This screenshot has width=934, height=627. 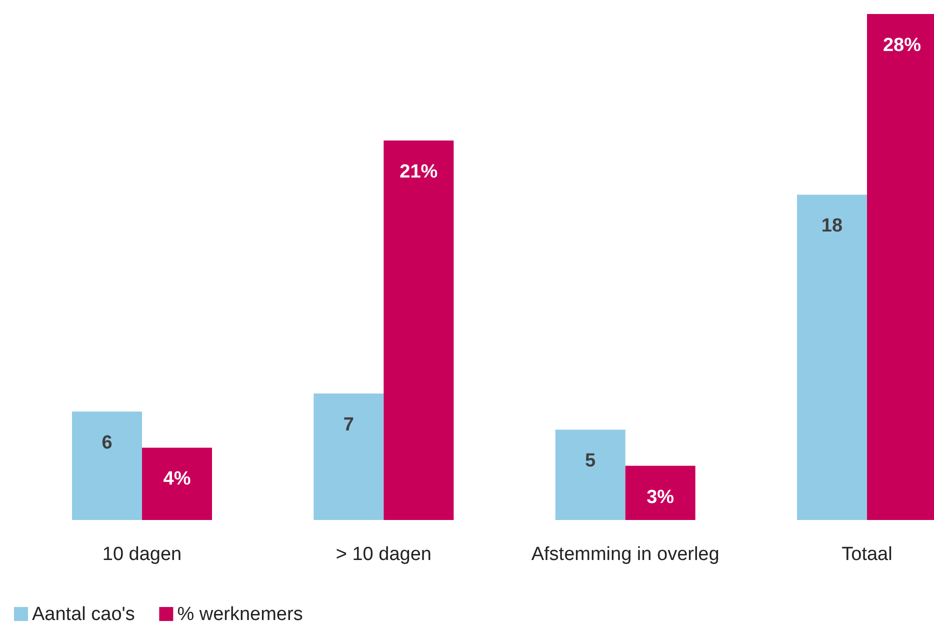 What do you see at coordinates (348, 425) in the screenshot?
I see `data-label: 7` at bounding box center [348, 425].